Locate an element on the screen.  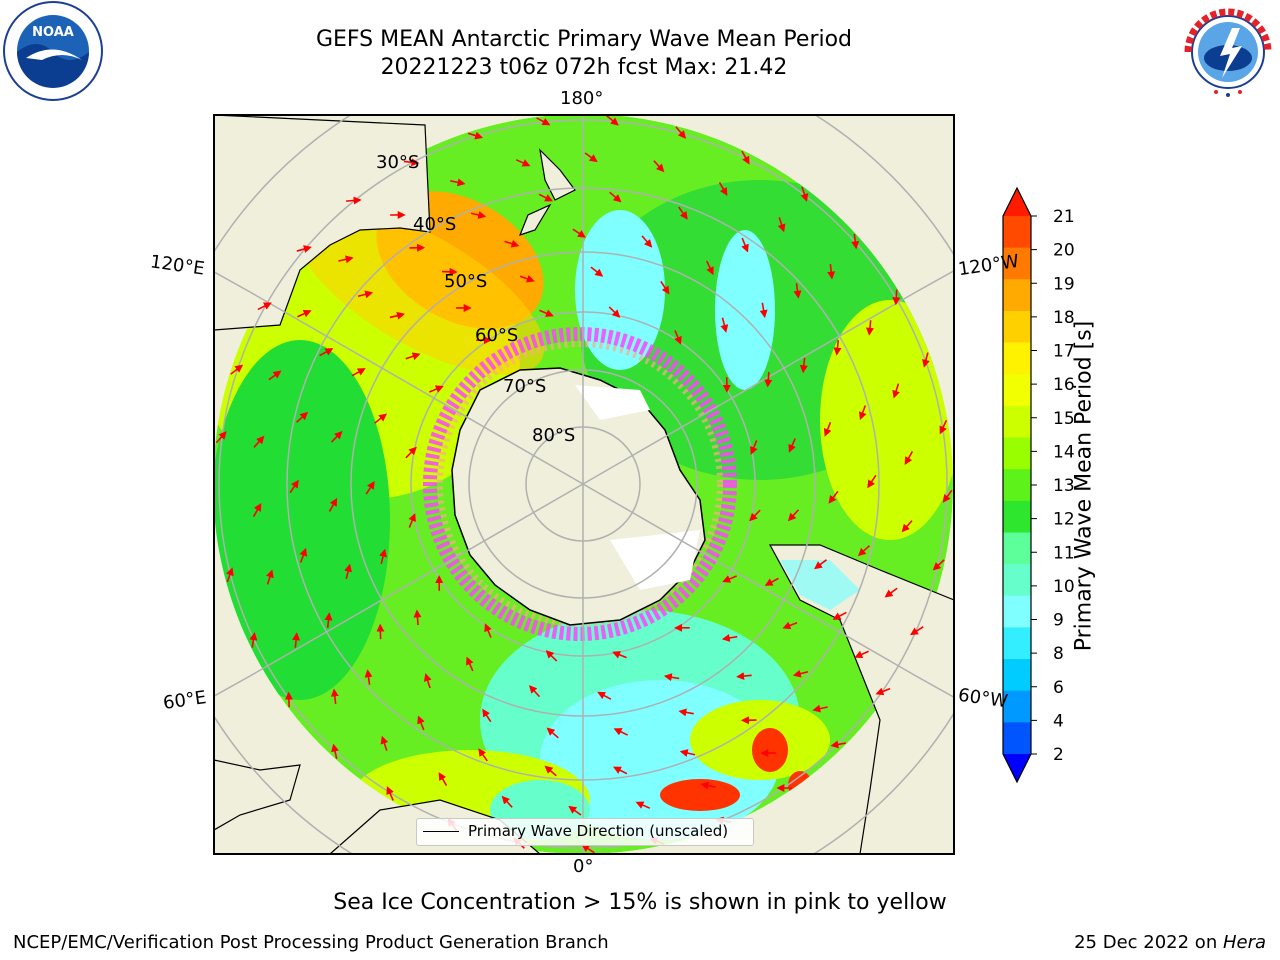
noaa-logo: NOAA is located at coordinates (53, 51).